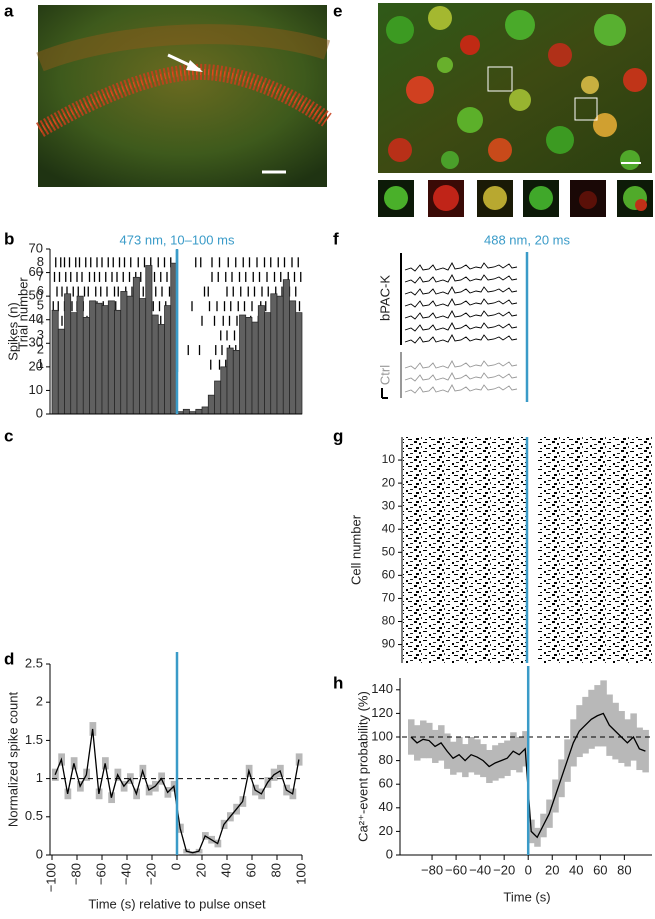  What do you see at coordinates (40, 261) in the screenshot?
I see `y-tick-label: 8` at bounding box center [40, 261].